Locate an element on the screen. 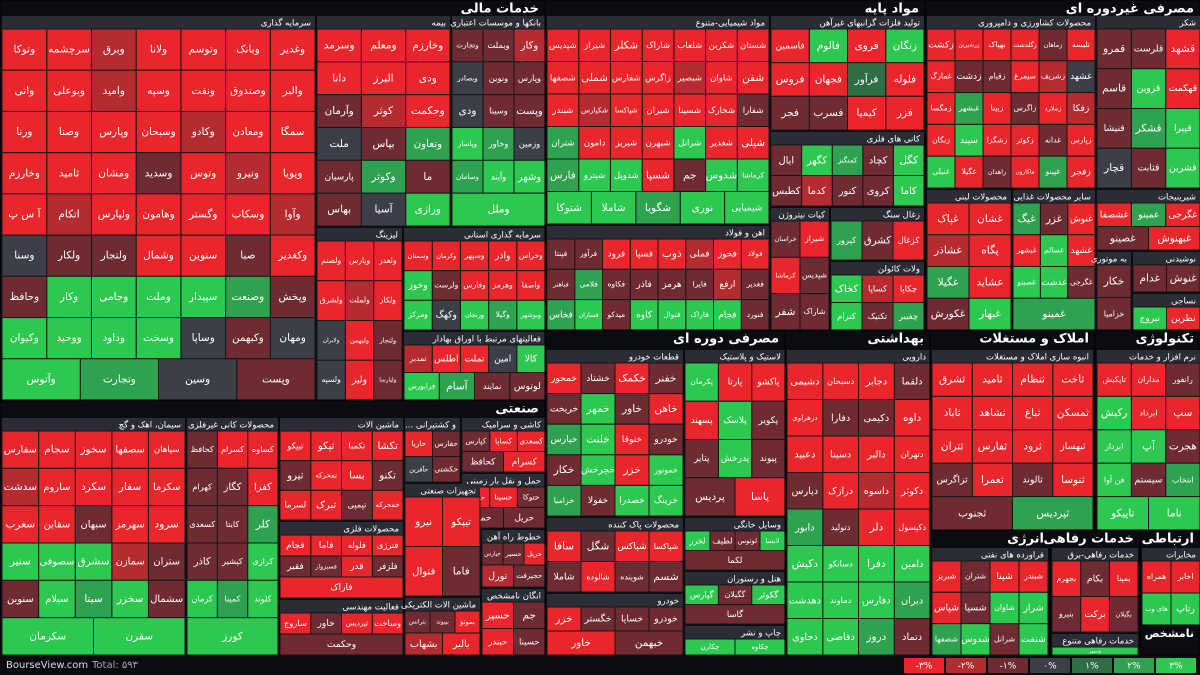 The width and height of the screenshot is (1200, 675). stock-name: فکاوه is located at coordinates (617, 284).